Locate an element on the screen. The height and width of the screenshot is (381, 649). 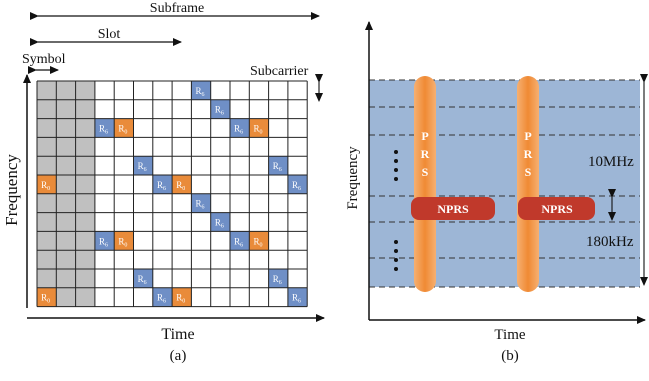
symbol-label: Symbol is located at coordinates (44, 59).